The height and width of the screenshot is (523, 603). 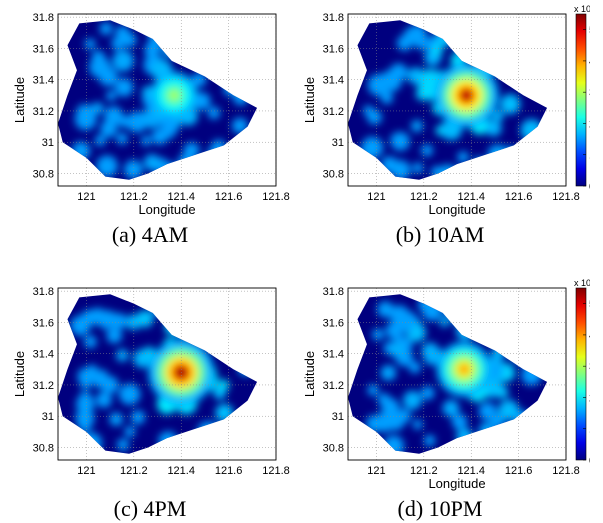 What do you see at coordinates (276, 471) in the screenshot?
I see `x-tick-label: 121.8` at bounding box center [276, 471].